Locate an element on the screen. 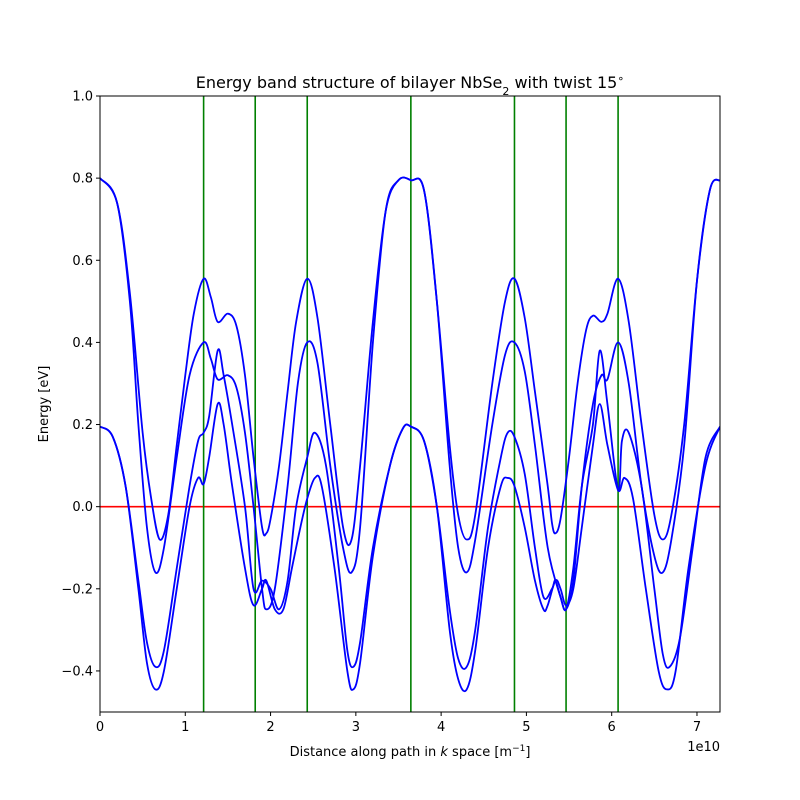 The height and width of the screenshot is (800, 800). y-tick-label: 0.4 is located at coordinates (82, 343).